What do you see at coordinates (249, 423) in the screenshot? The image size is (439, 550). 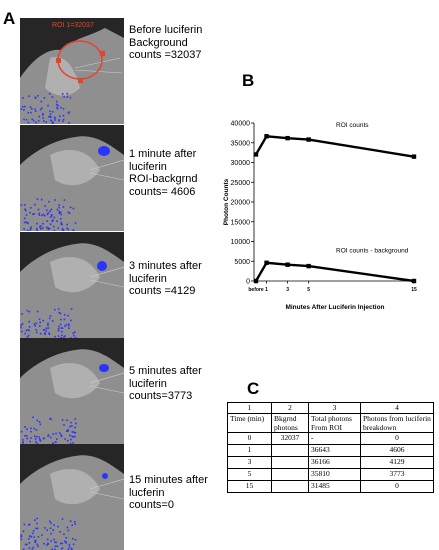 I see `column-header: Time (min)` at bounding box center [249, 423].